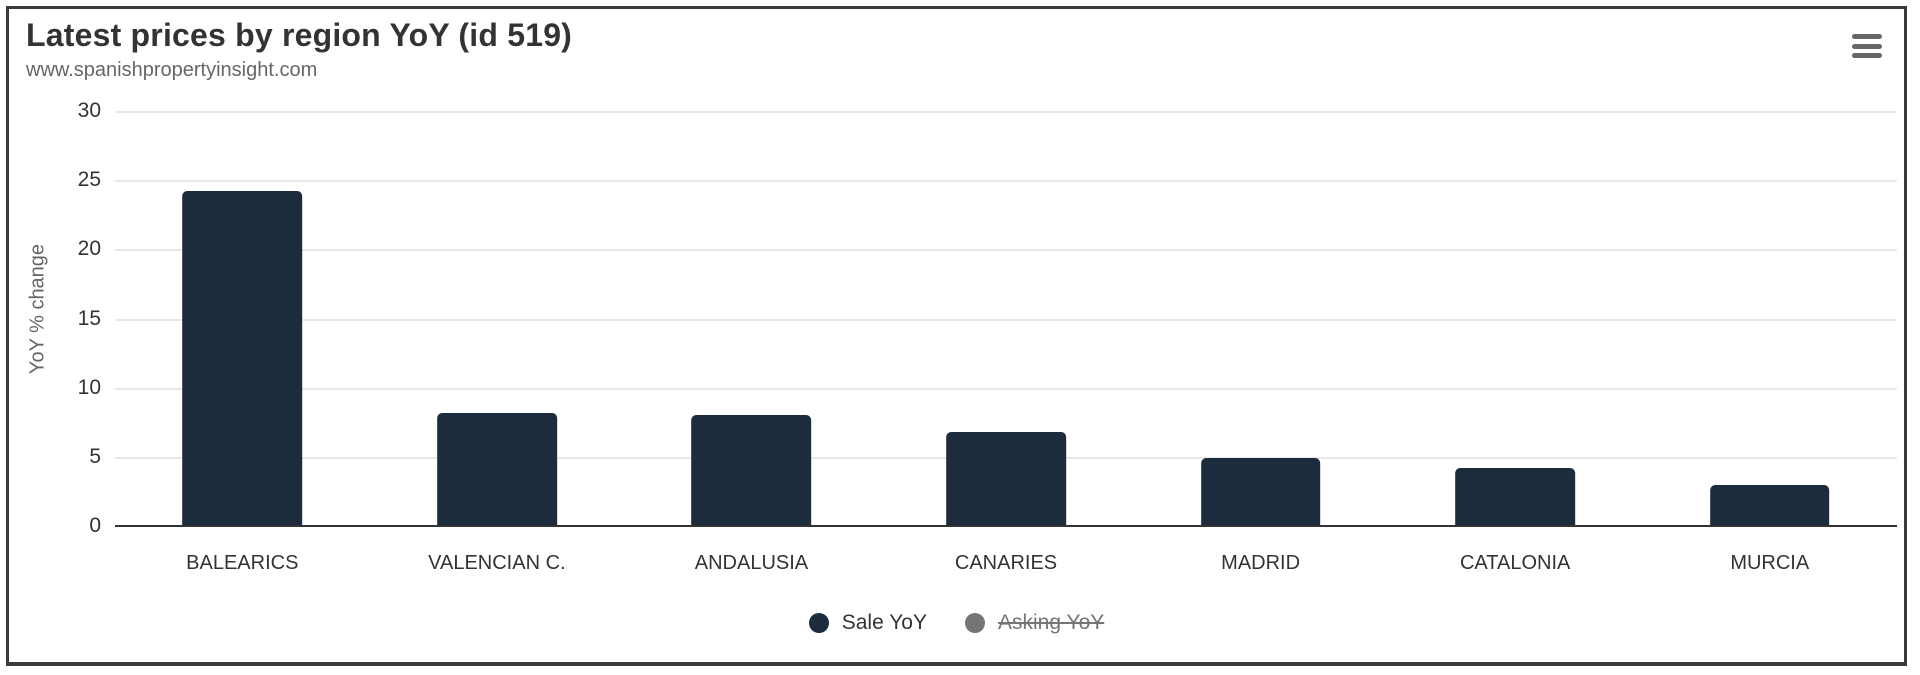 Image resolution: width=1920 pixels, height=675 pixels. I want to click on category-slot: BALEARICS, so click(242, 342).